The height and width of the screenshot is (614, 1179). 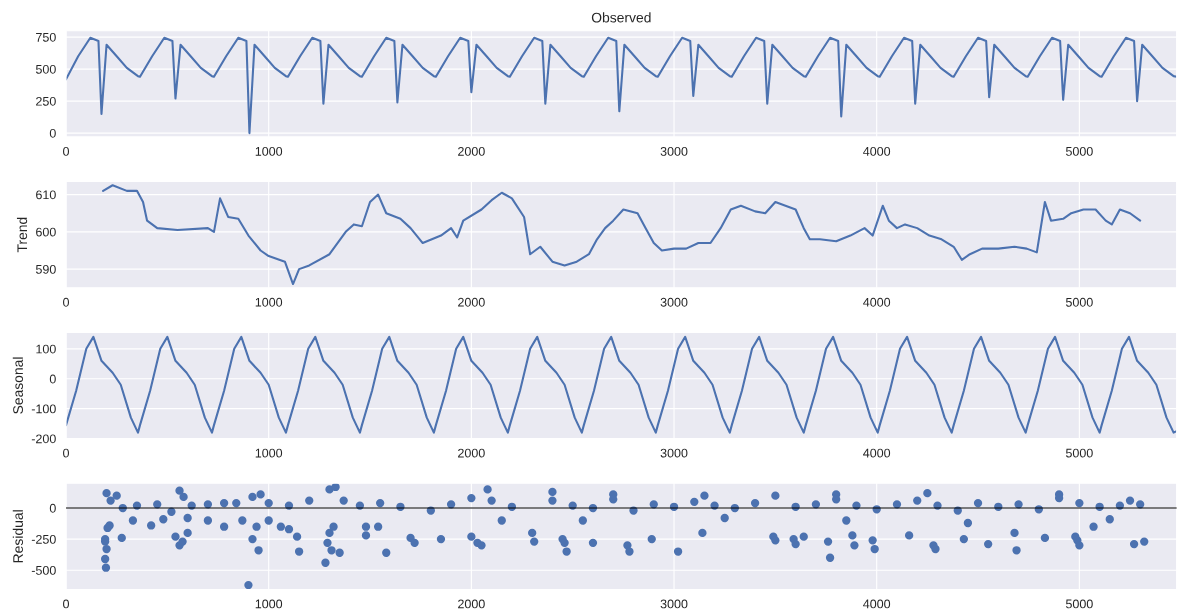 I want to click on y-tick-label: -250, so click(x=43, y=539).